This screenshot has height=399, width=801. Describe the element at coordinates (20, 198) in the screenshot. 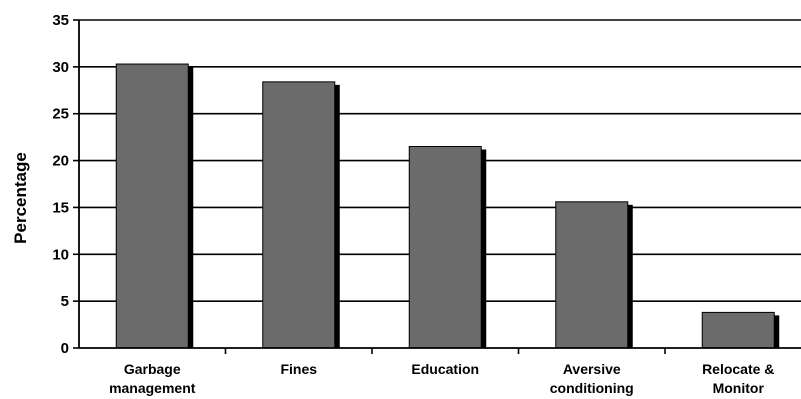

I see `y-axis-title: Percentage` at that location.